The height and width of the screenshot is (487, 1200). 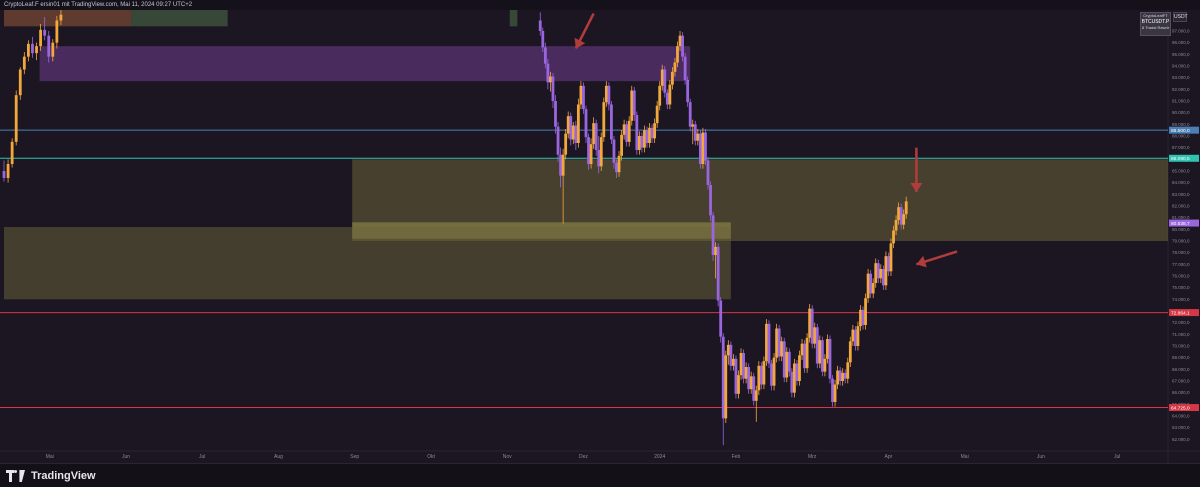 I want to click on y-tick-label-33: 64.000,0, so click(x=1181, y=416).